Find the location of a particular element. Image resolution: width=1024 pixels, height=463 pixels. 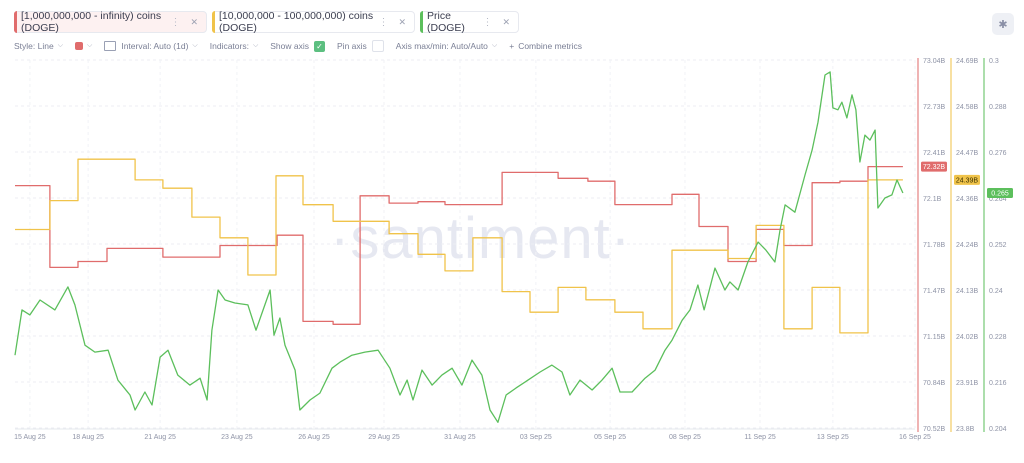

x-tick-label: 26 Aug 25 is located at coordinates (314, 437).